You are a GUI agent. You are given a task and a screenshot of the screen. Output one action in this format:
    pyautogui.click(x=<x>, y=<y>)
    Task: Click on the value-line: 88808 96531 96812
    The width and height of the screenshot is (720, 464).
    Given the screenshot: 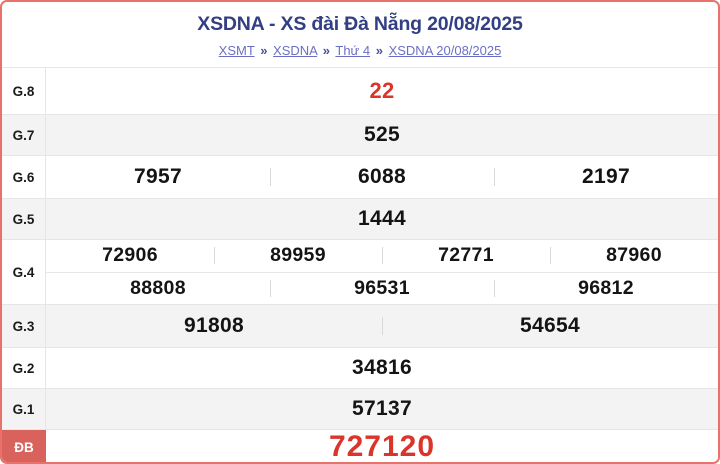 What is the action you would take?
    pyautogui.click(x=382, y=288)
    